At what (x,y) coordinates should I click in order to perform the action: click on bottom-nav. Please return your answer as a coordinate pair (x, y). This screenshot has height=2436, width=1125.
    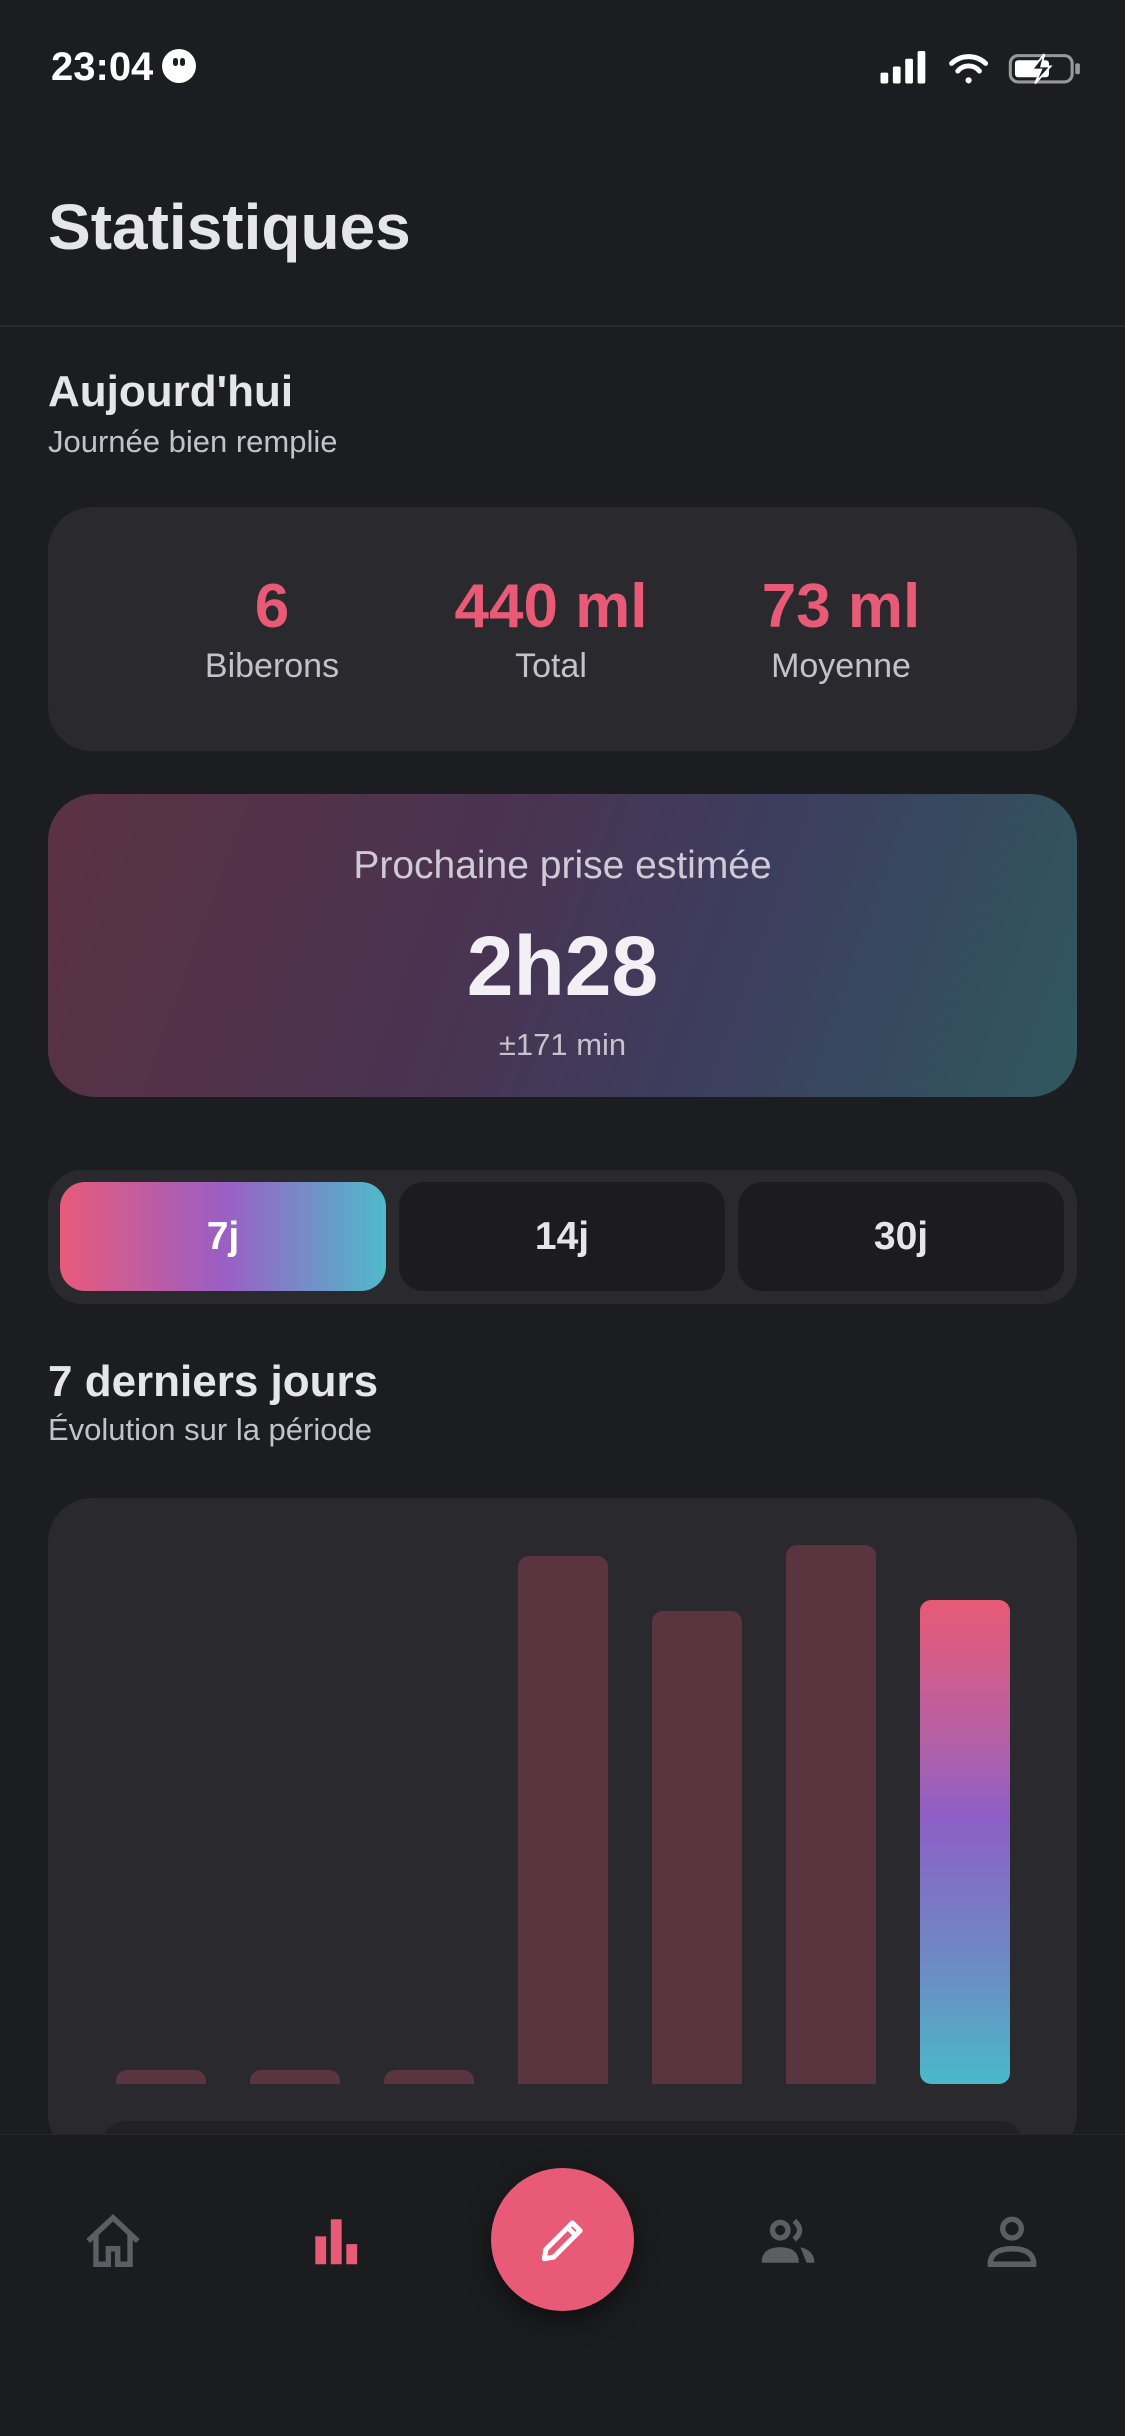
    Looking at the image, I should click on (562, 2285).